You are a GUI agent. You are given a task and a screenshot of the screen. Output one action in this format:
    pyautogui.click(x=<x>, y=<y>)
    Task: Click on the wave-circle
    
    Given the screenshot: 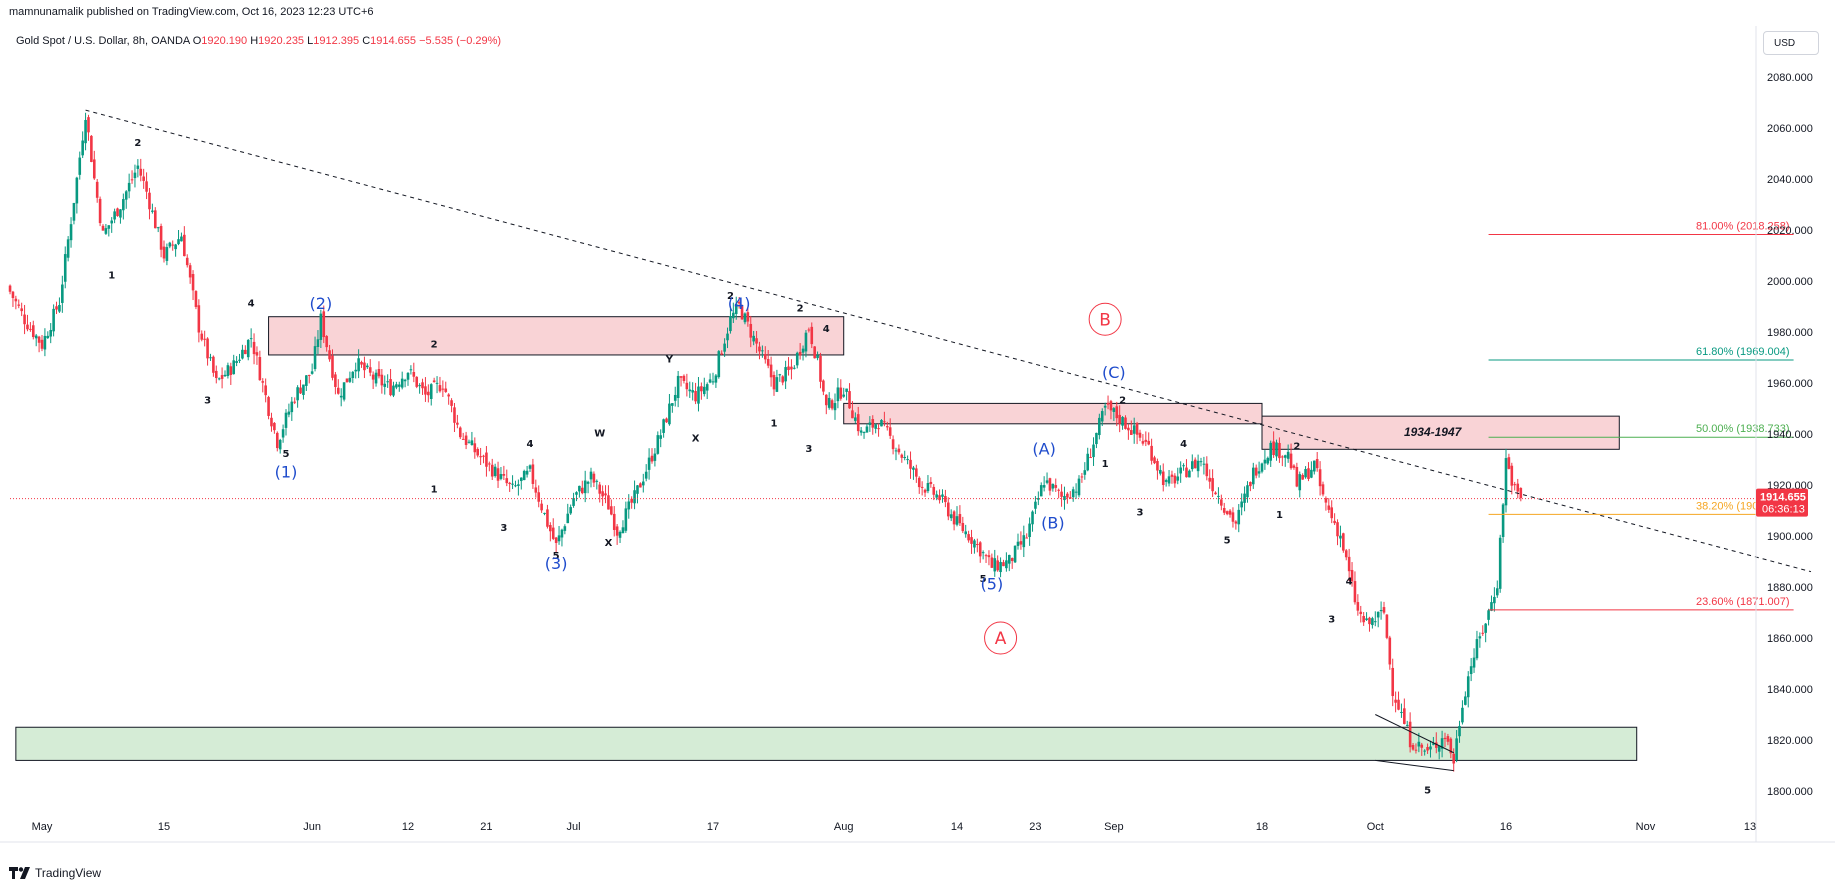 What is the action you would take?
    pyautogui.click(x=1105, y=319)
    